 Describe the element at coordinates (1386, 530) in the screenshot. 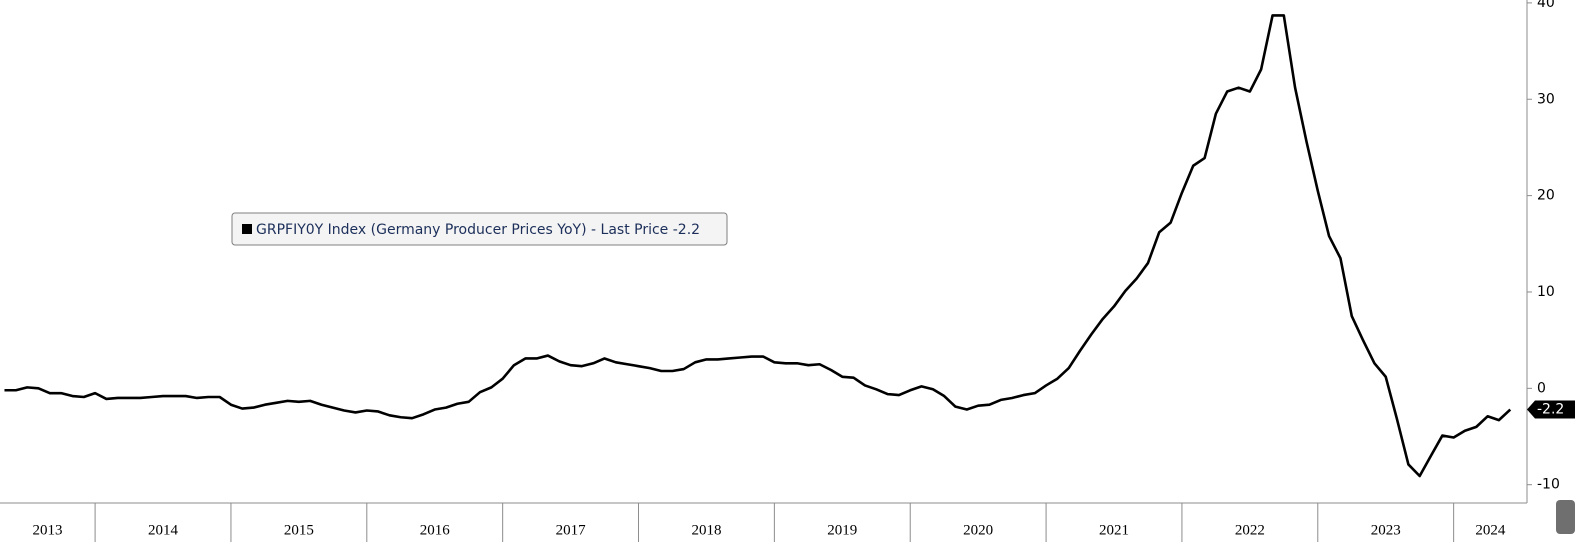

I see `x-tick-label: 2023` at that location.